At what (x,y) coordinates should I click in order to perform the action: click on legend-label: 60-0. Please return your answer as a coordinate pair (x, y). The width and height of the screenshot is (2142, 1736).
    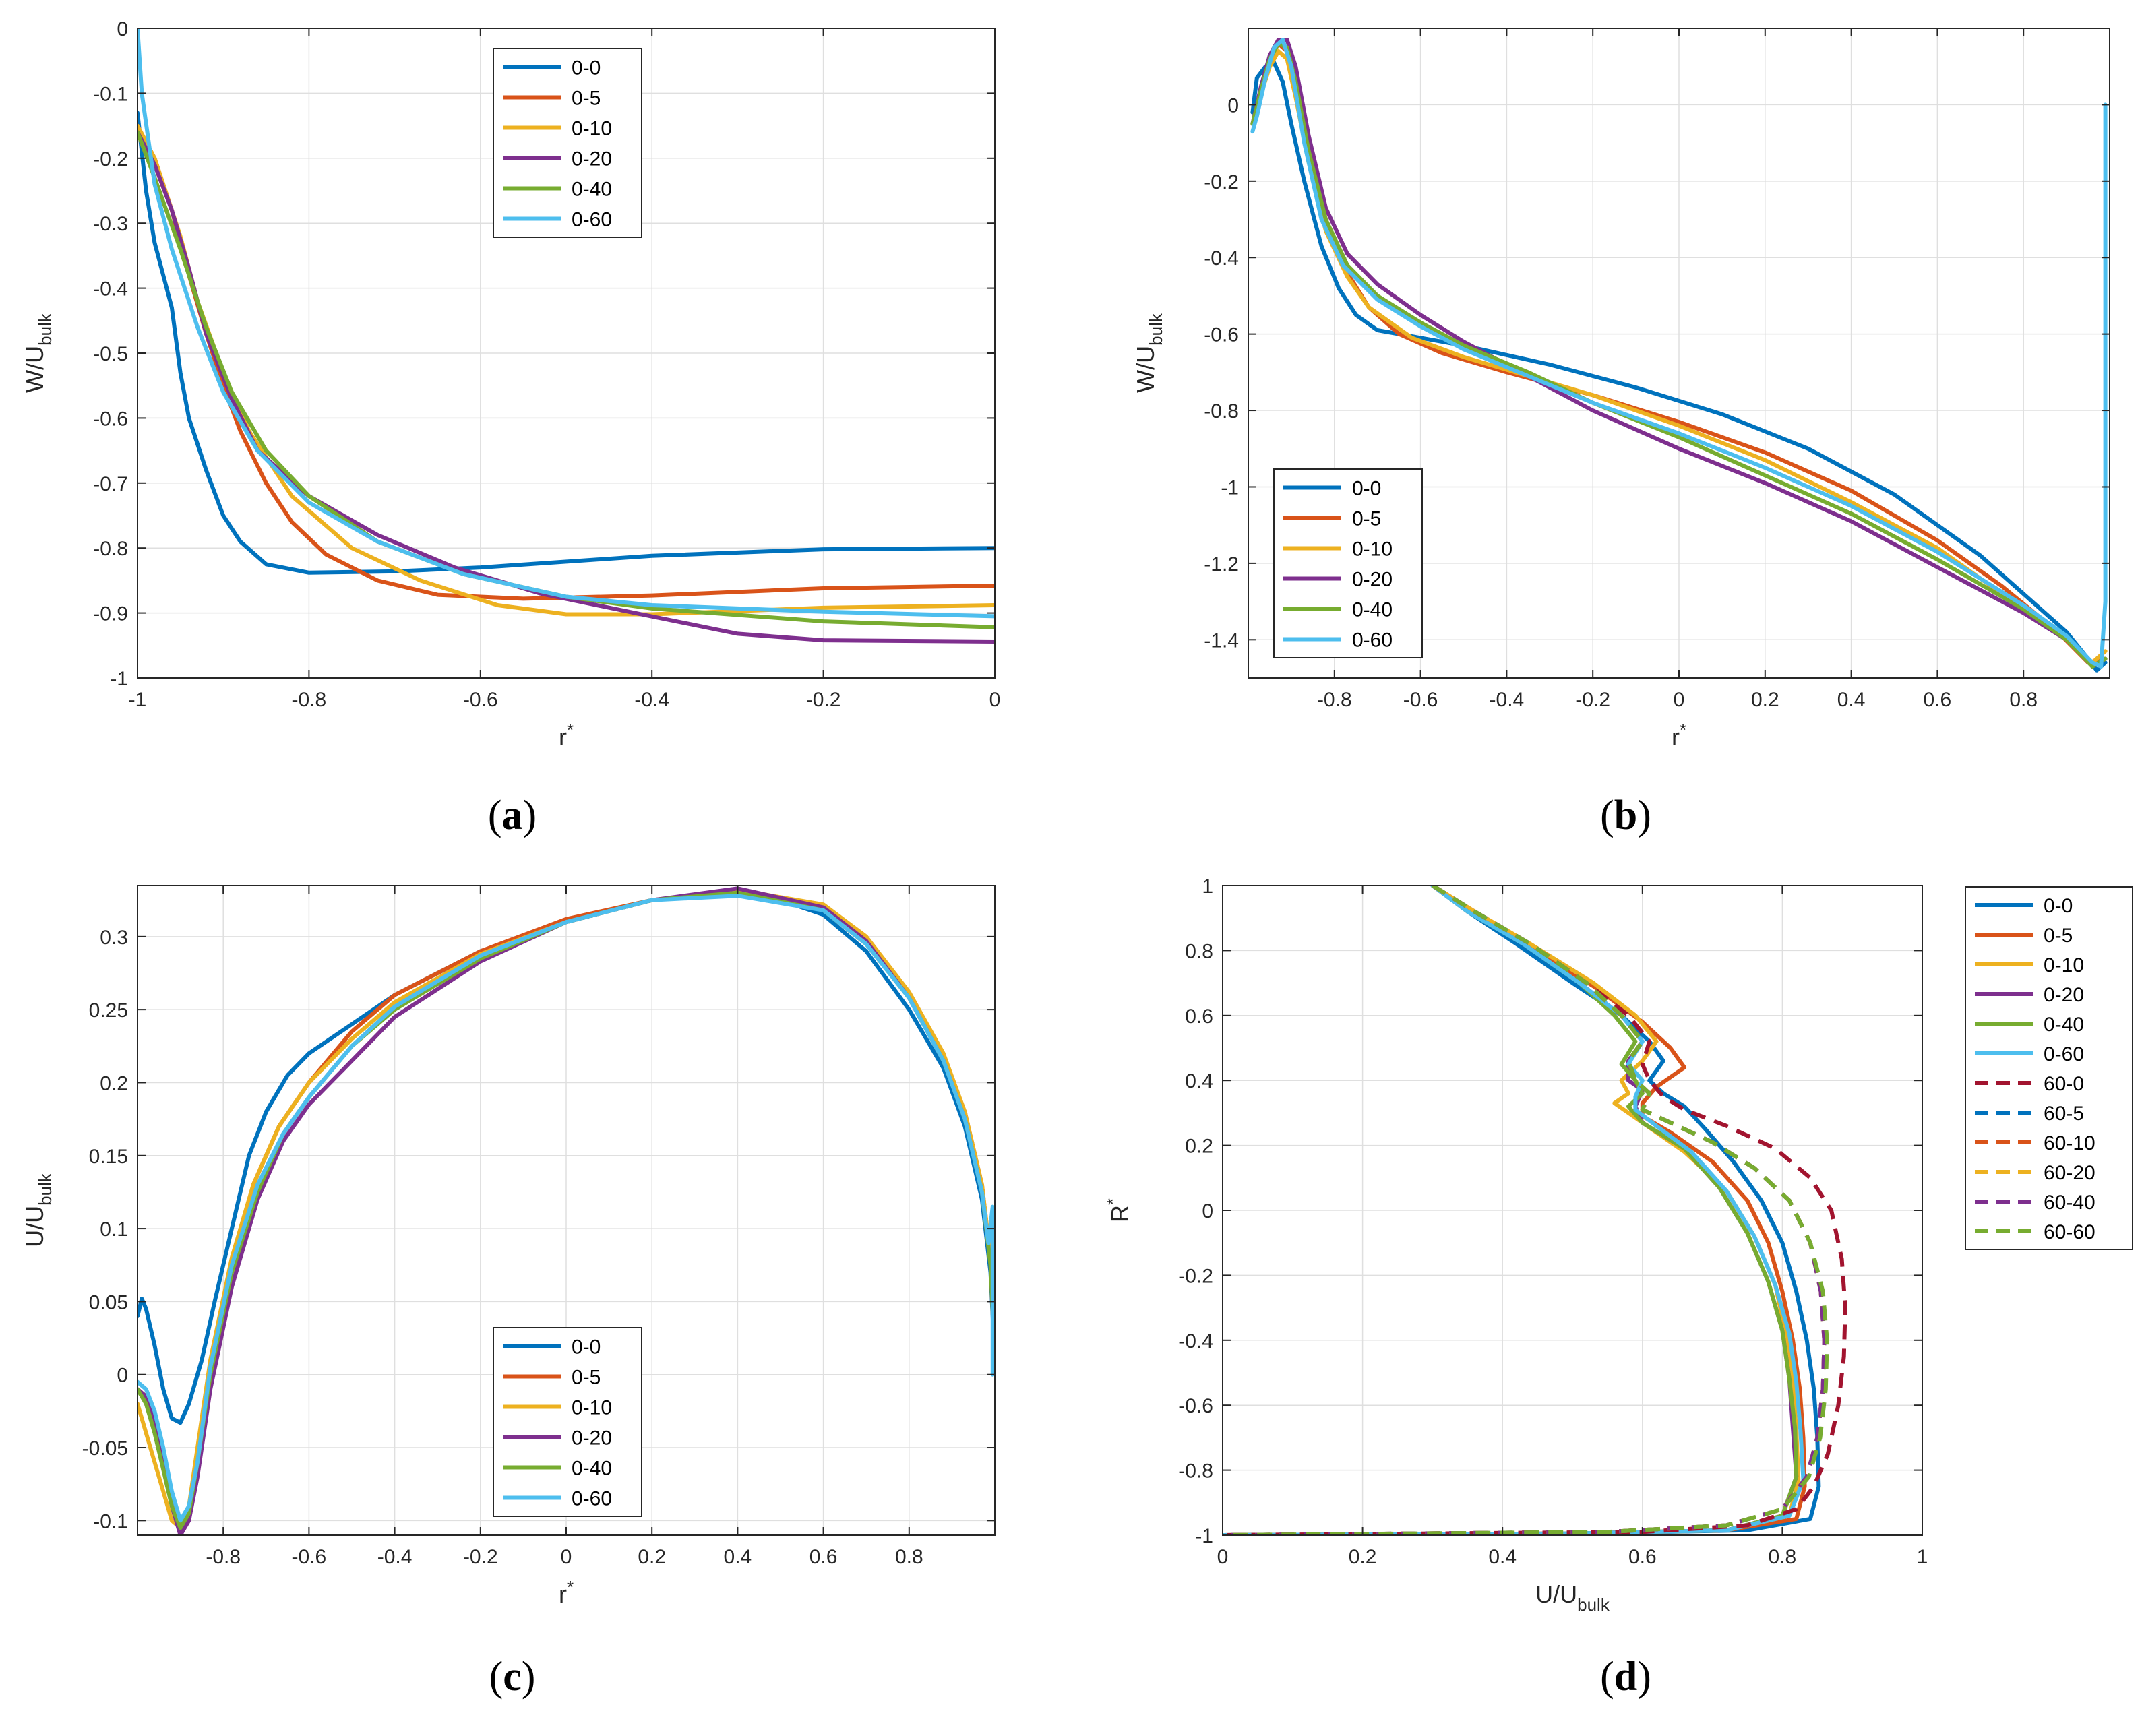
    Looking at the image, I should click on (2064, 1084).